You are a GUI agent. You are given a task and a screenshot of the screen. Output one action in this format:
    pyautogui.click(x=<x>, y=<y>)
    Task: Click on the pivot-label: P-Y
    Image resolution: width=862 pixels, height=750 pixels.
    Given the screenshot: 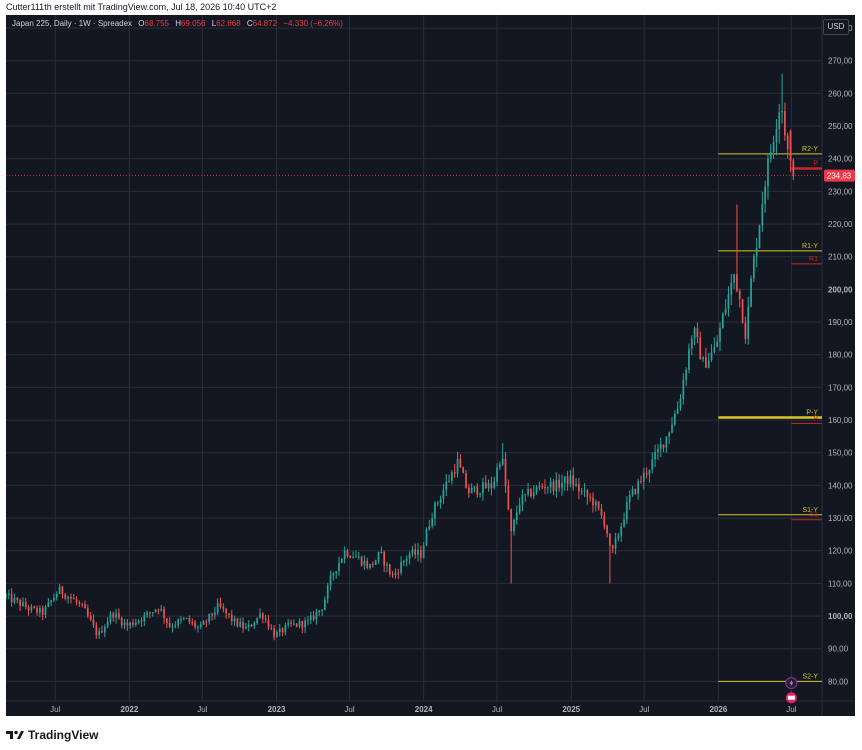 What is the action you would take?
    pyautogui.click(x=812, y=412)
    